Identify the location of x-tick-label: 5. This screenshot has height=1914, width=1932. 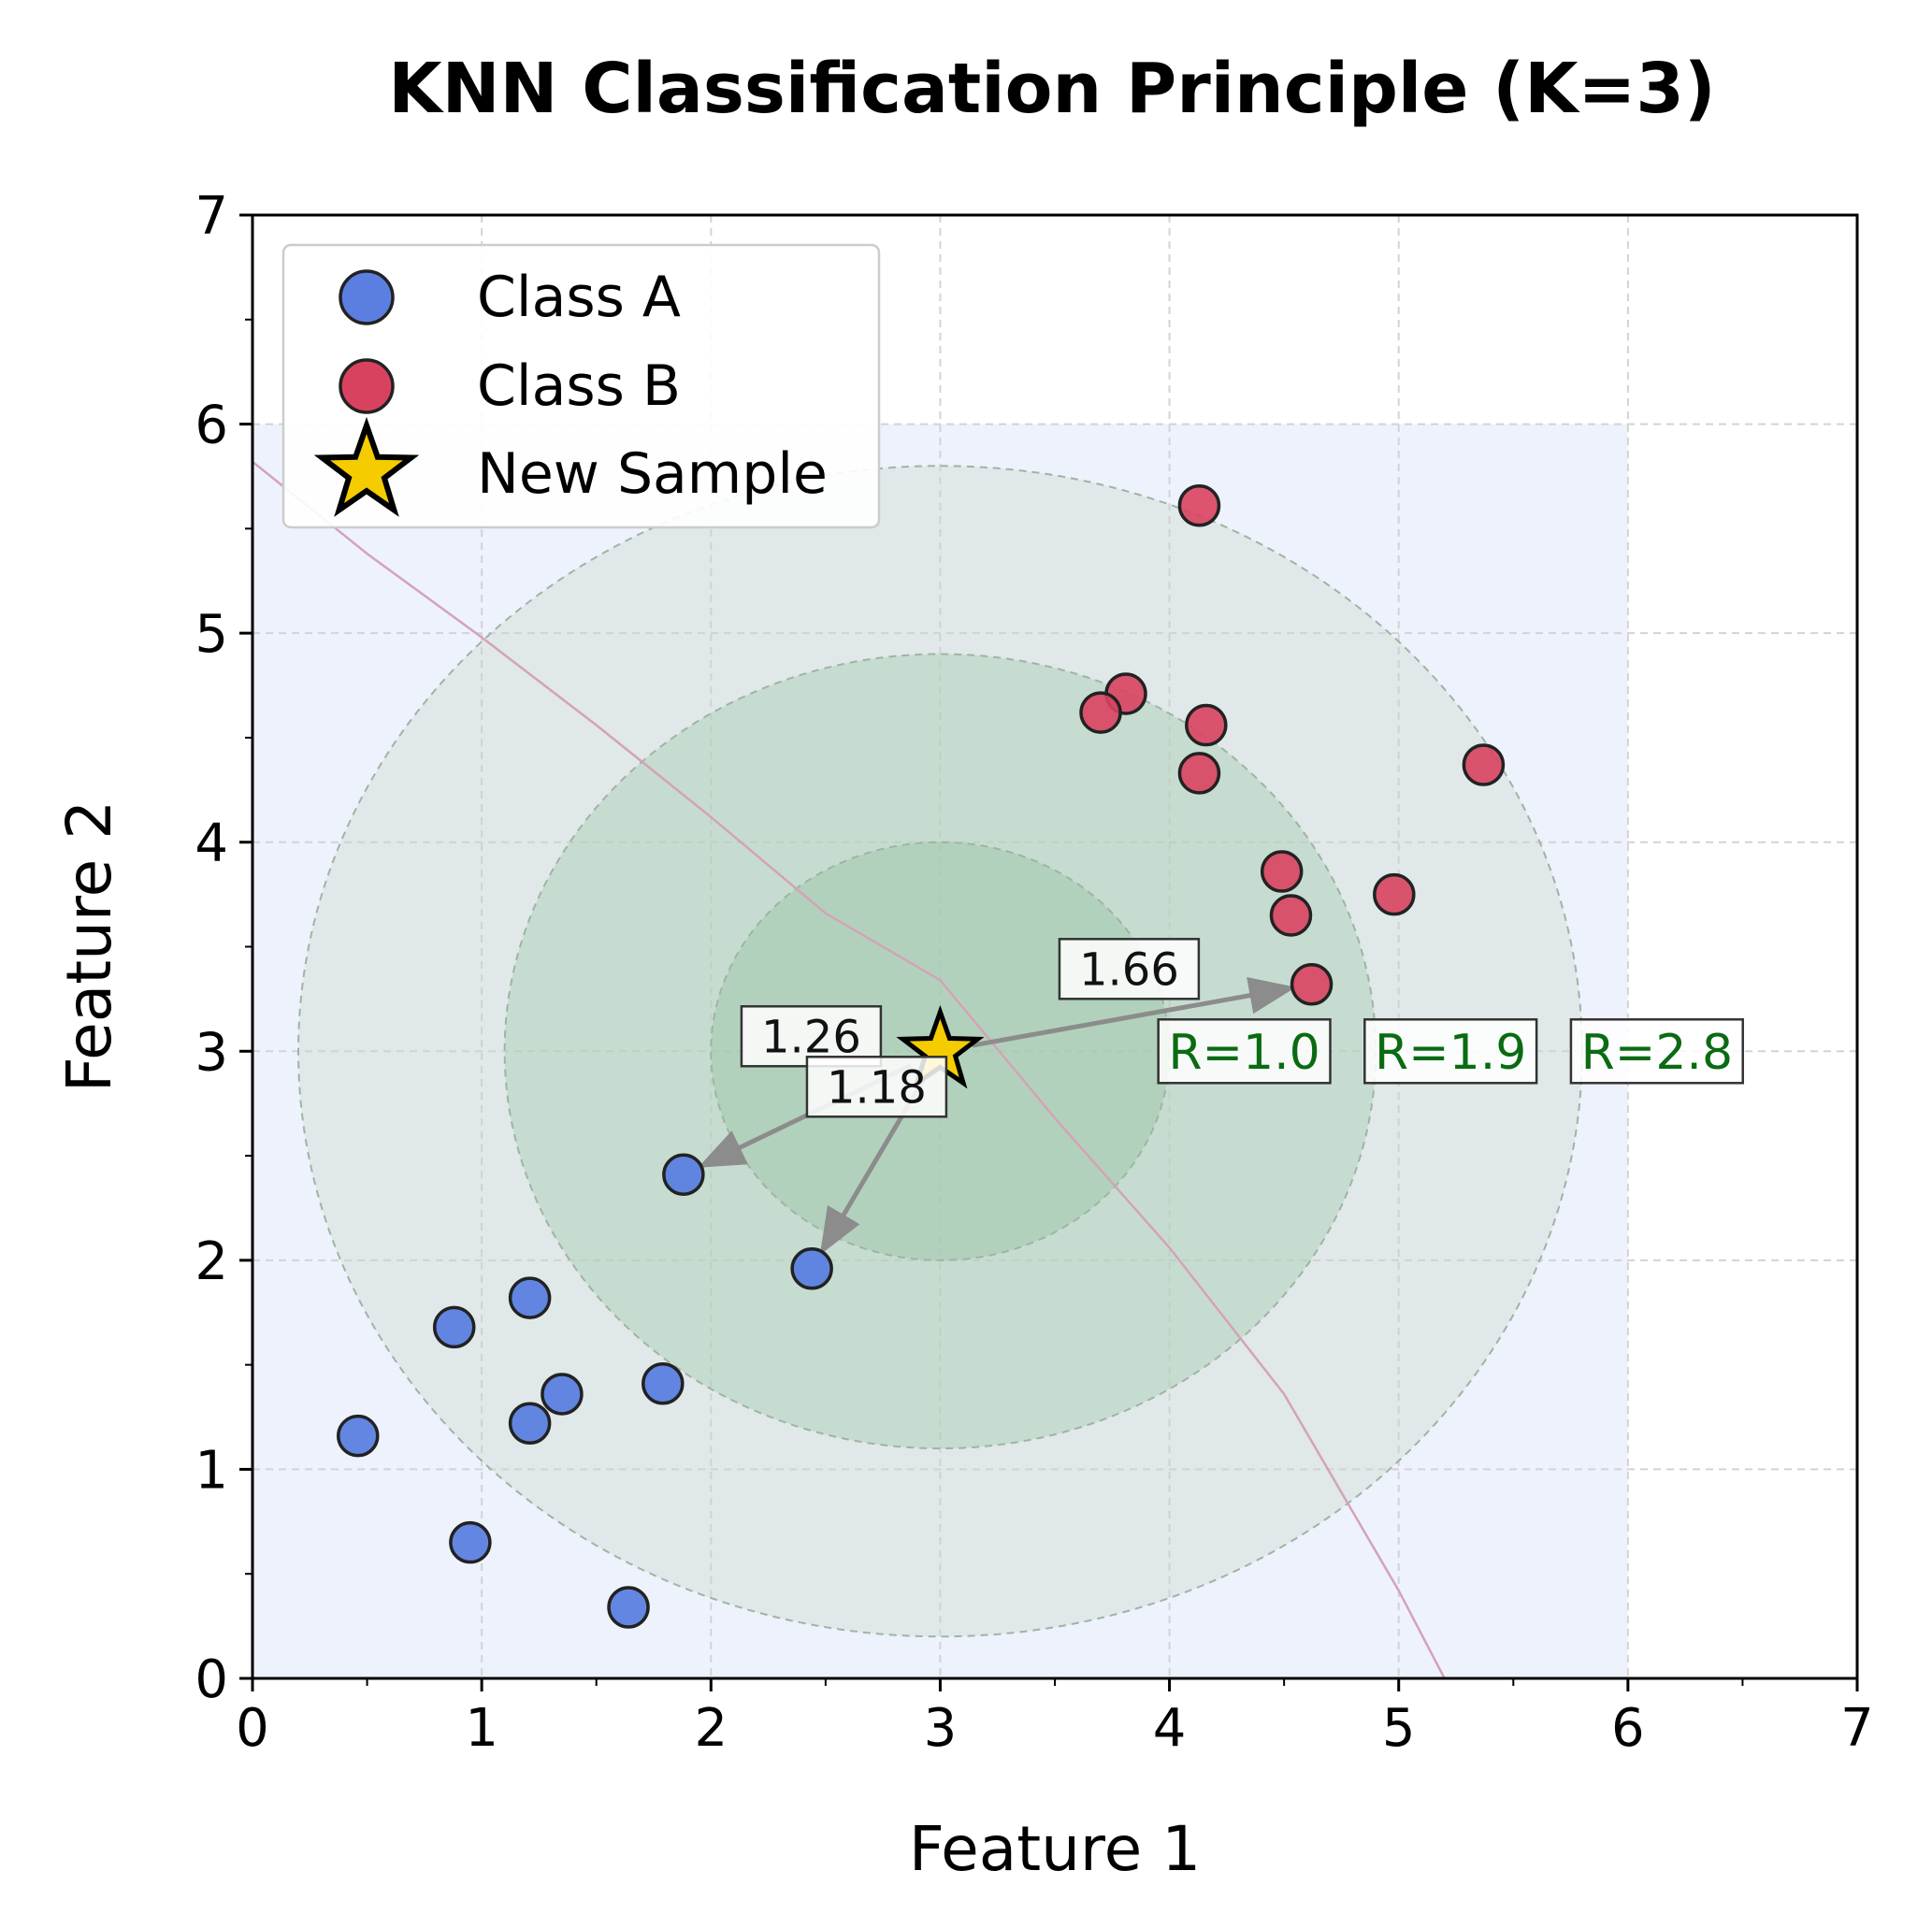
(1399, 1728).